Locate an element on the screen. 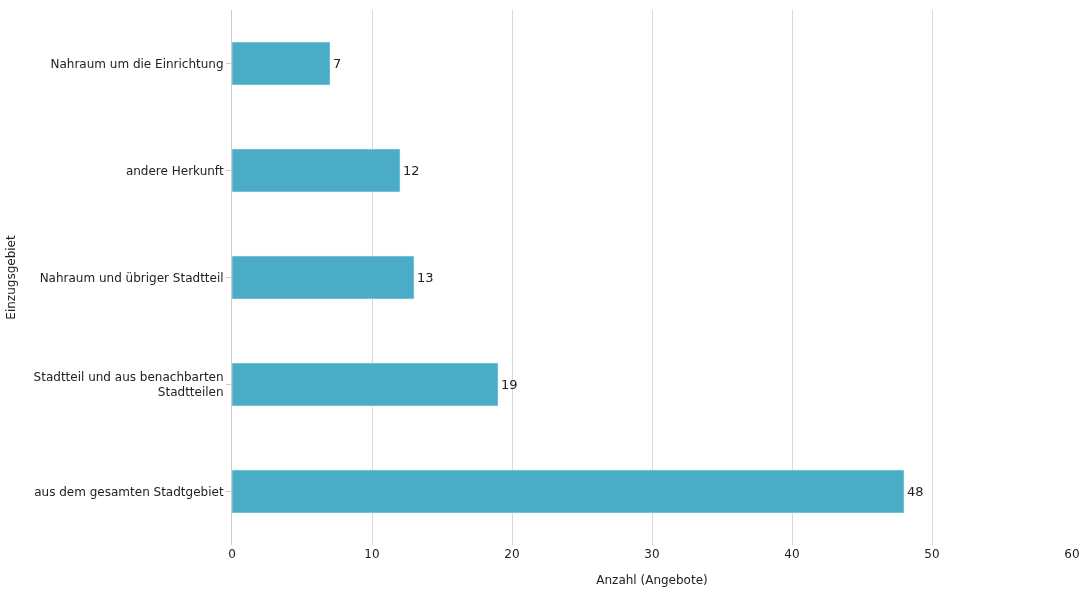  x-axis-title: Anzahl (Angebote) is located at coordinates (652, 579).